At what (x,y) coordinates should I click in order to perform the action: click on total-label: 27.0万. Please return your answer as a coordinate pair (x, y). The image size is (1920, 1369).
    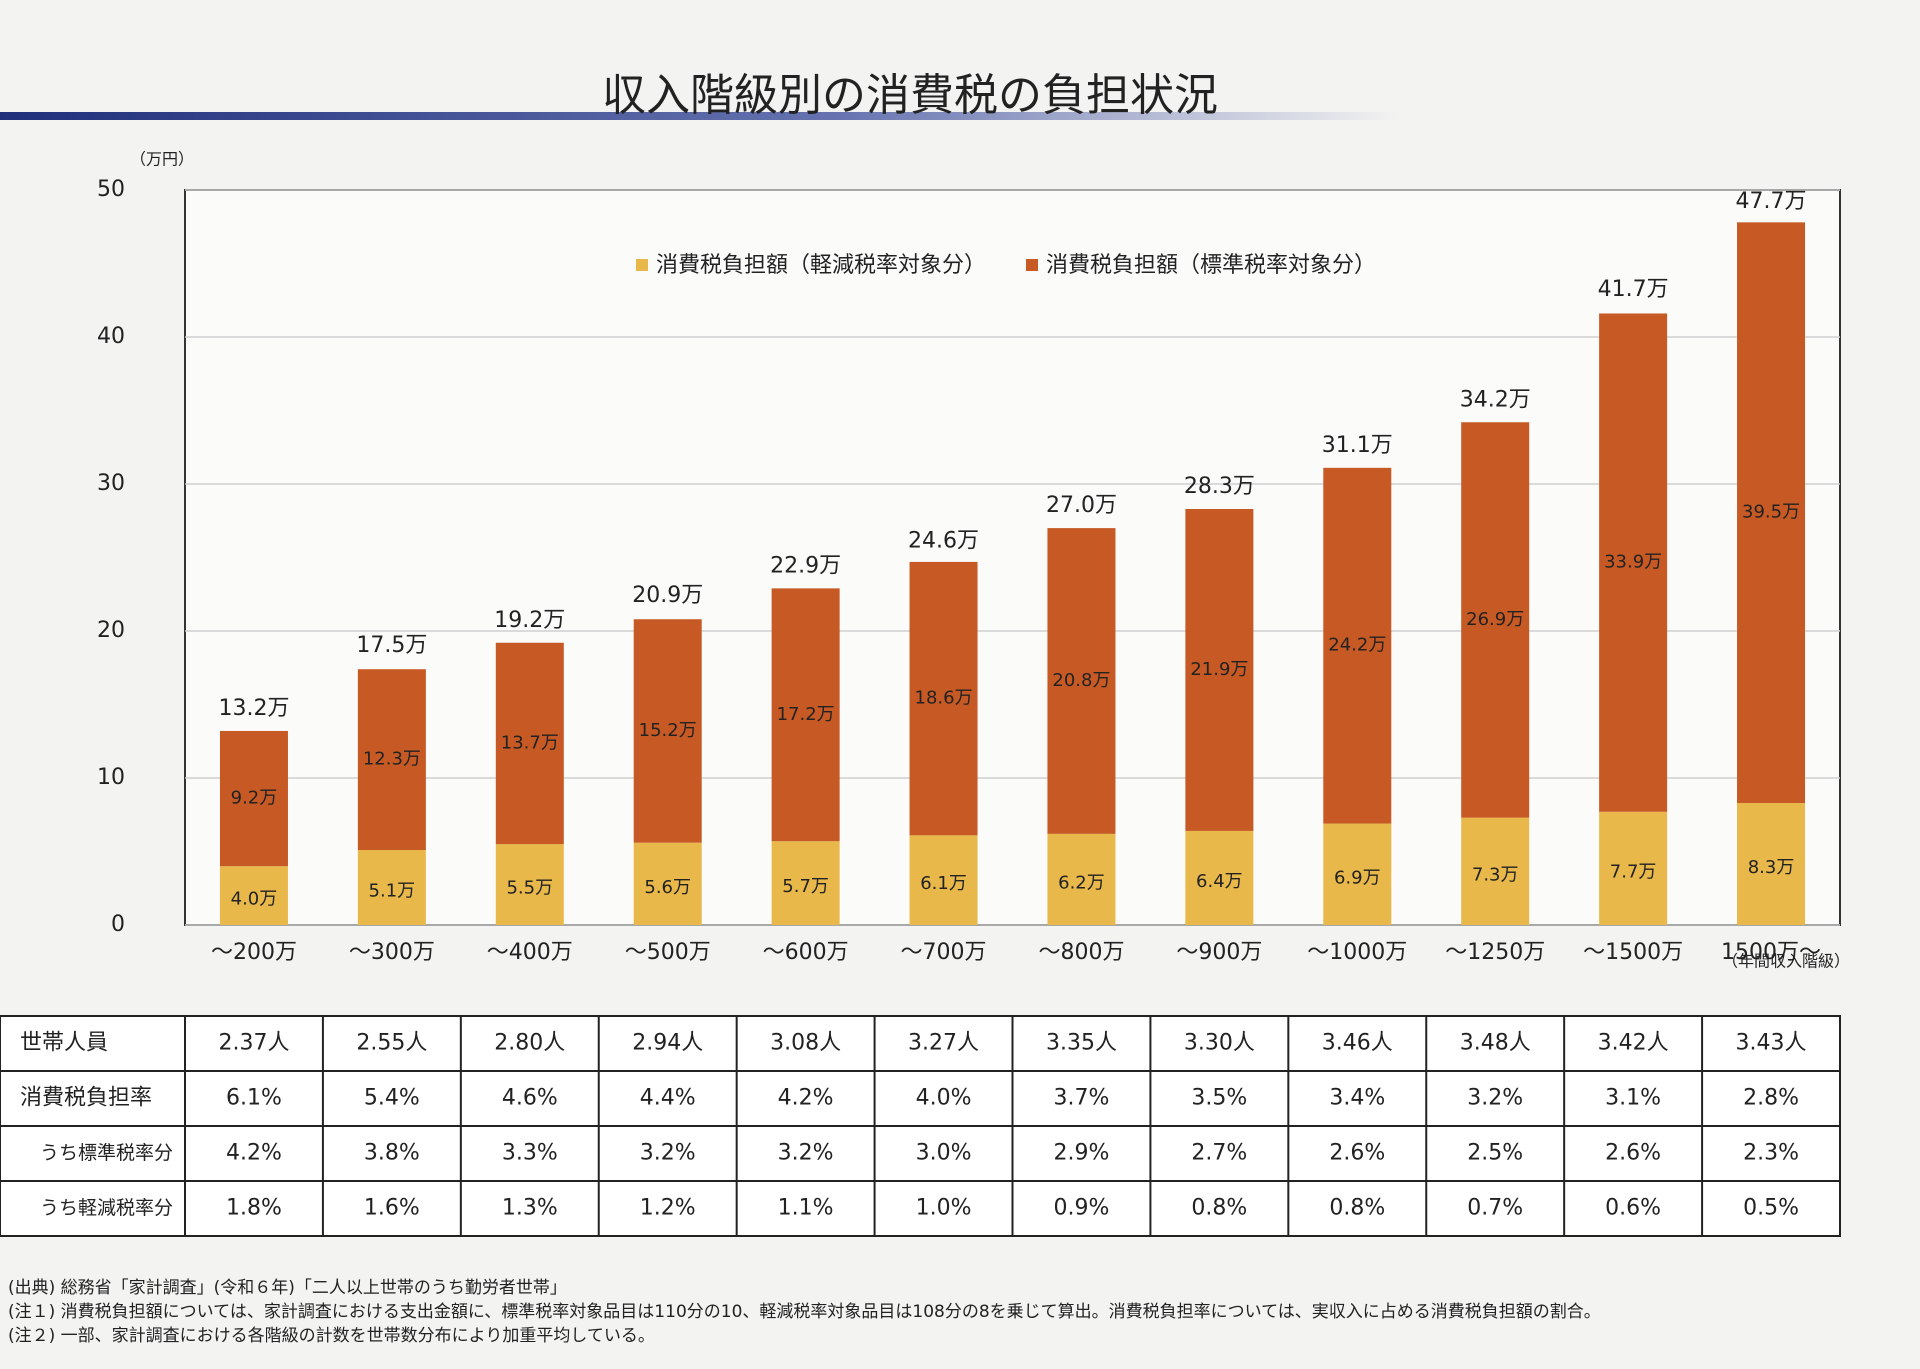
    Looking at the image, I should click on (1081, 505).